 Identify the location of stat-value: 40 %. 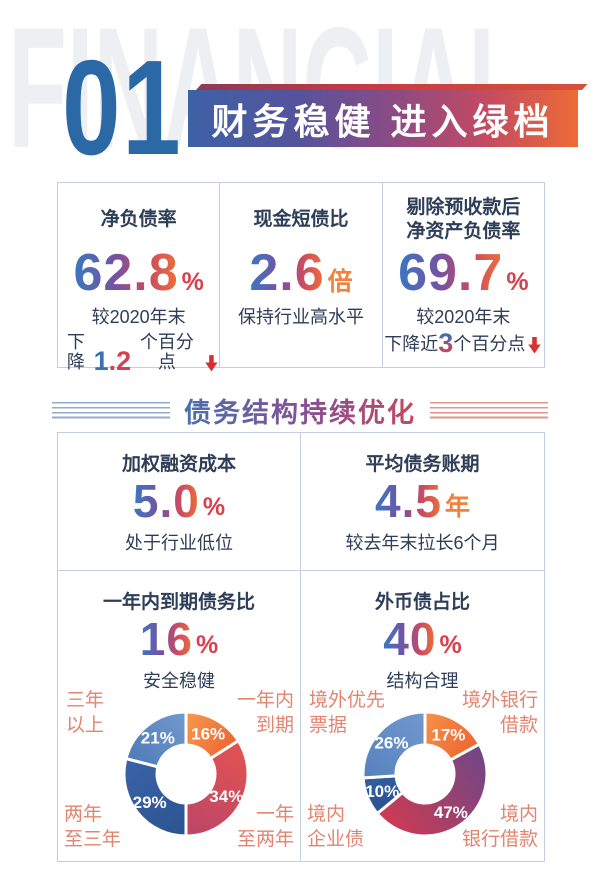
(422, 639).